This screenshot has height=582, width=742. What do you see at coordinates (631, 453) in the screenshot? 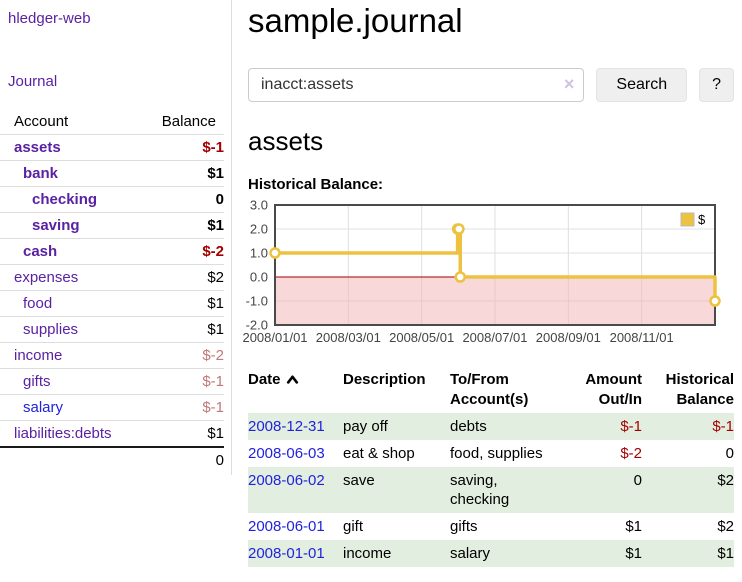
I see `transaction-amount: $-2` at bounding box center [631, 453].